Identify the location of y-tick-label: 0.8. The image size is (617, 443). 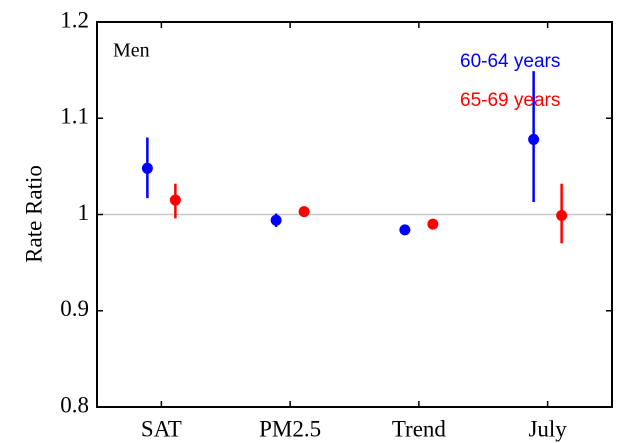
(74, 404).